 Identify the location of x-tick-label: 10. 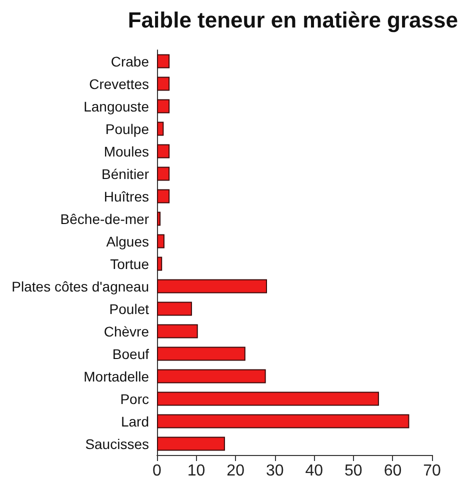
(196, 471).